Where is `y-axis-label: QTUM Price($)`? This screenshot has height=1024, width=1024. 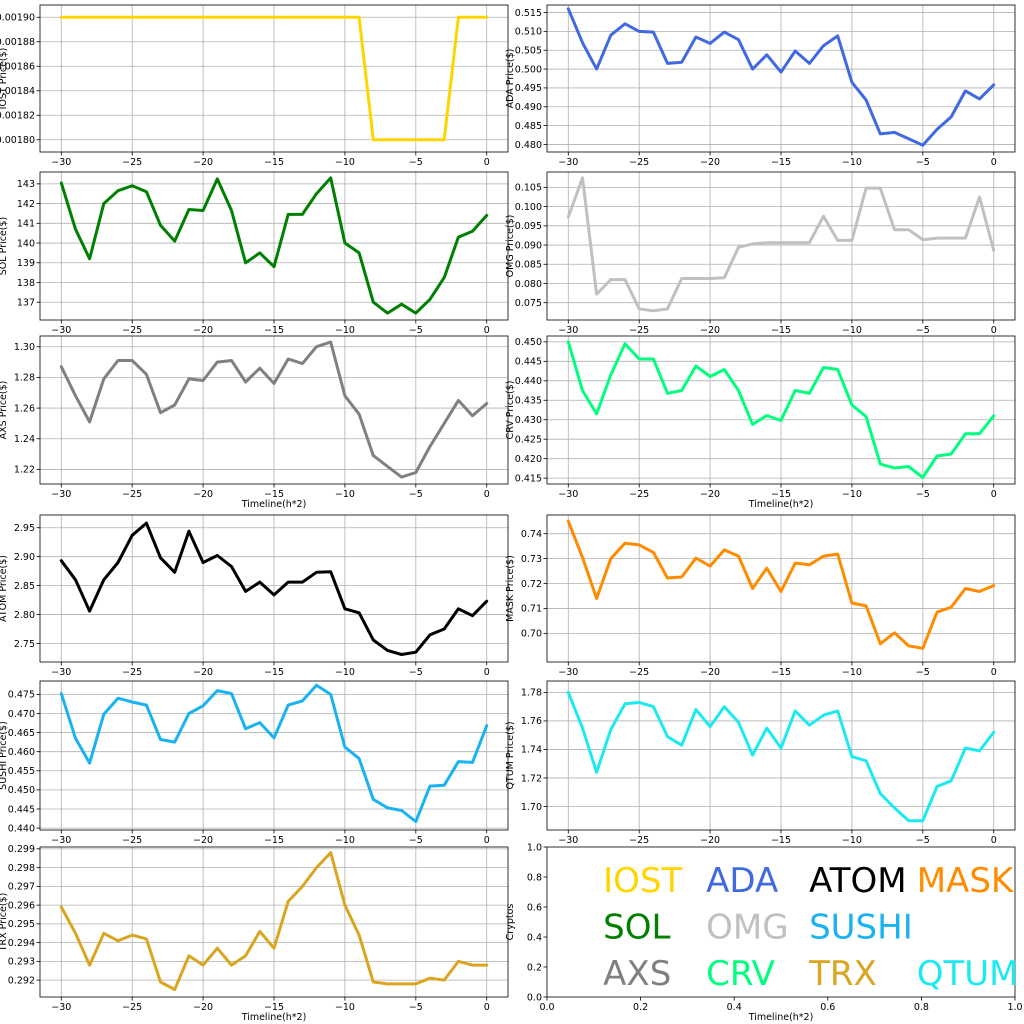
y-axis-label: QTUM Price($) is located at coordinates (510, 755).